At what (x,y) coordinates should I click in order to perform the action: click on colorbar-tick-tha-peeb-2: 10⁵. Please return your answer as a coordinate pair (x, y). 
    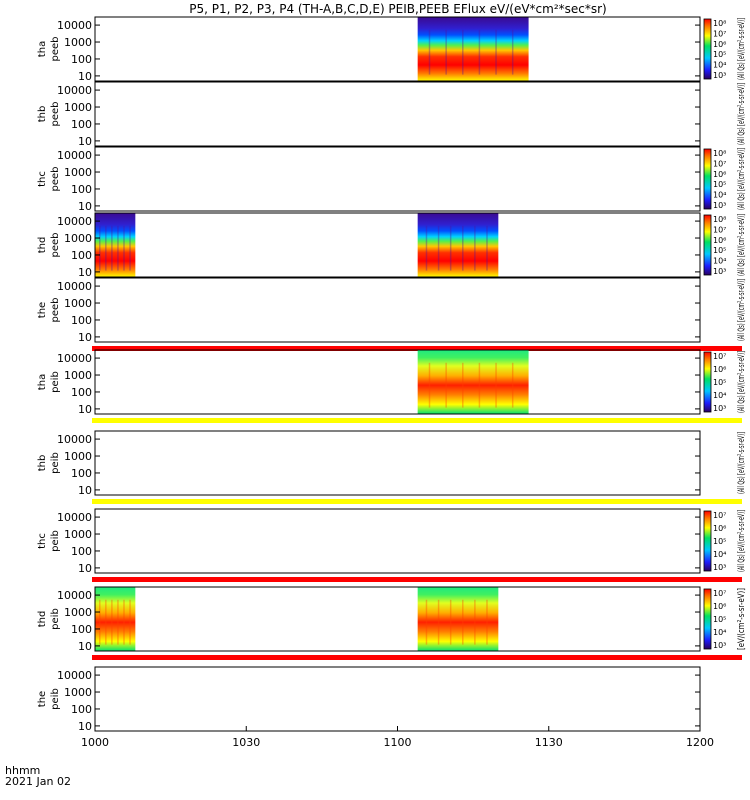
    Looking at the image, I should click on (719, 54).